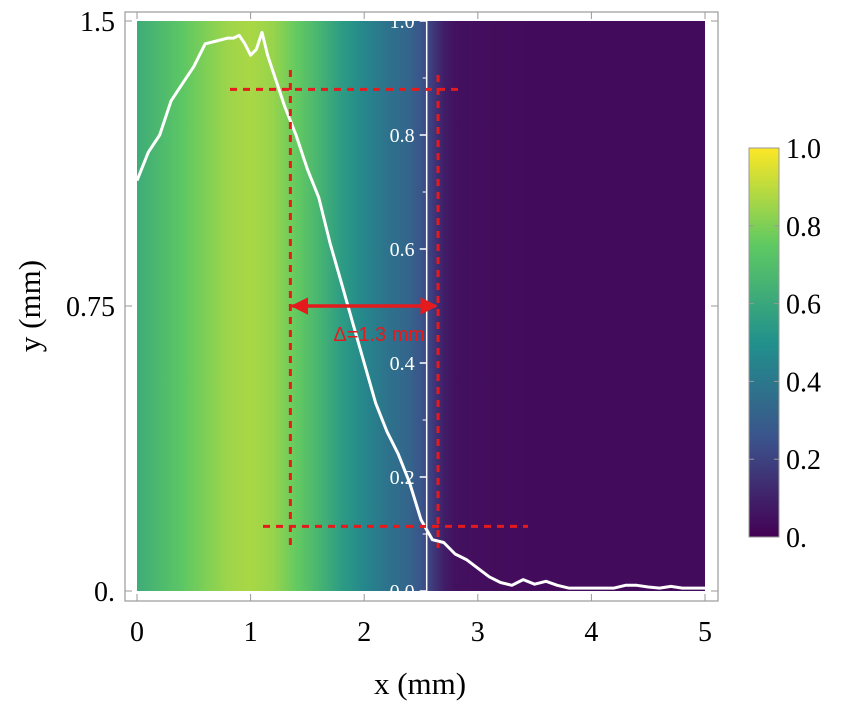 Image resolution: width=848 pixels, height=708 pixels. What do you see at coordinates (90, 307) in the screenshot?
I see `y-tick-label: 0.75` at bounding box center [90, 307].